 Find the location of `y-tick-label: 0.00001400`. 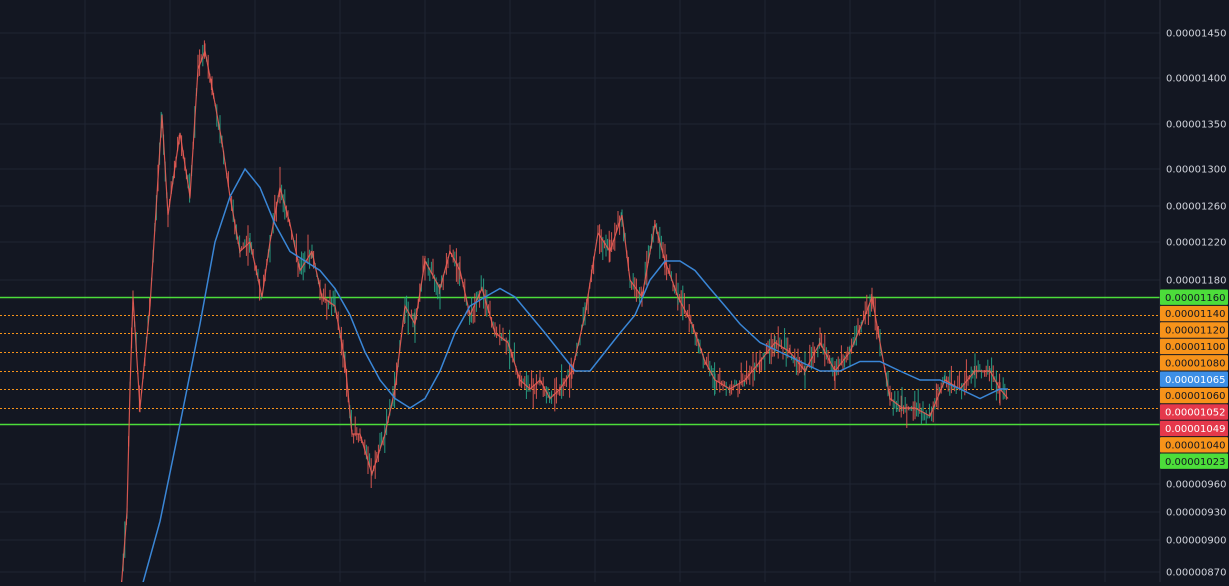

y-tick-label: 0.00001400 is located at coordinates (1196, 79).